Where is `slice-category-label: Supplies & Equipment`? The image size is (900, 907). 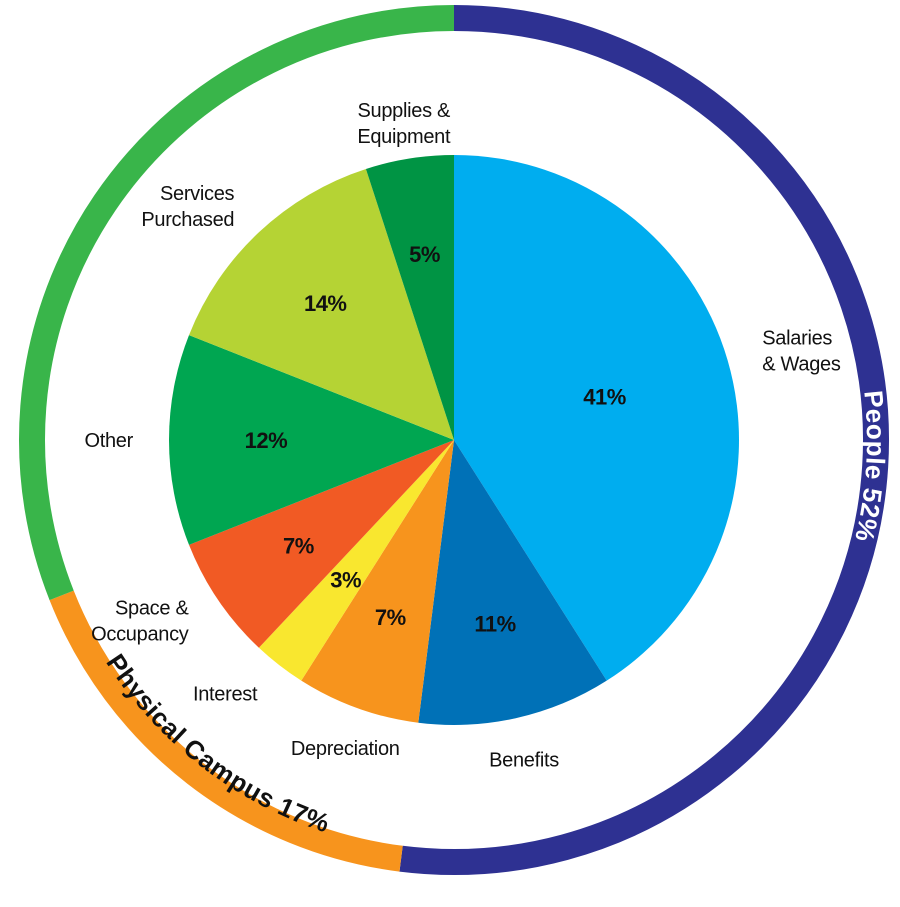 slice-category-label: Supplies & Equipment is located at coordinates (404, 124).